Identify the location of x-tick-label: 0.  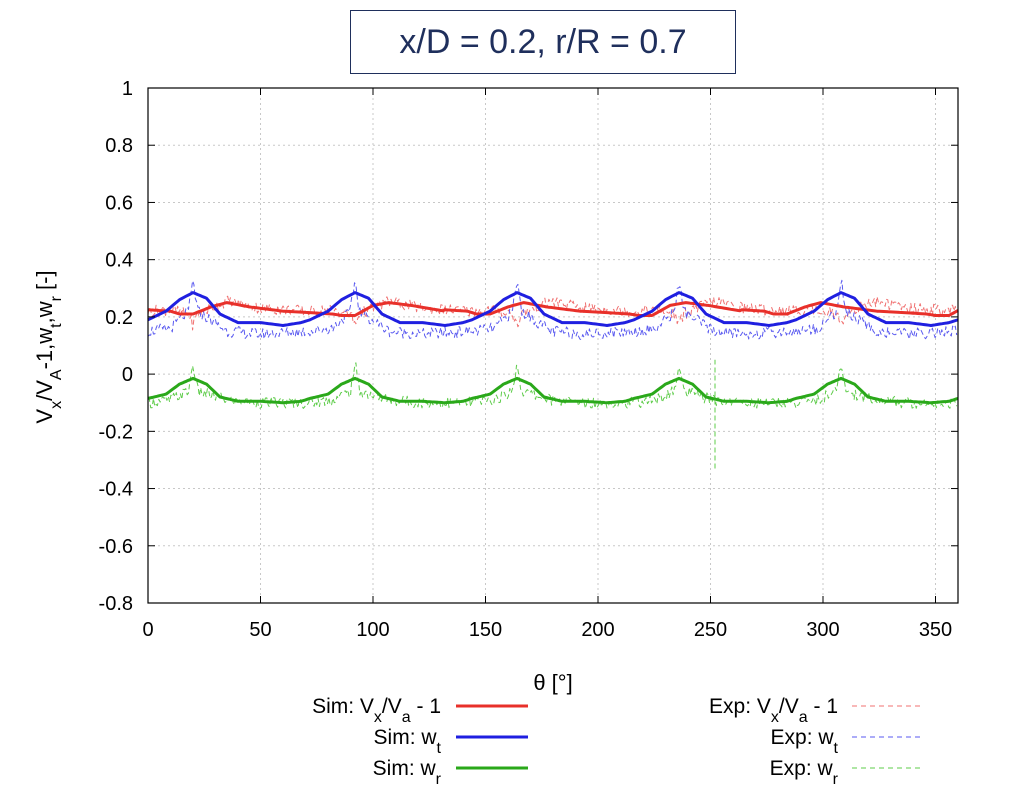
(147, 630).